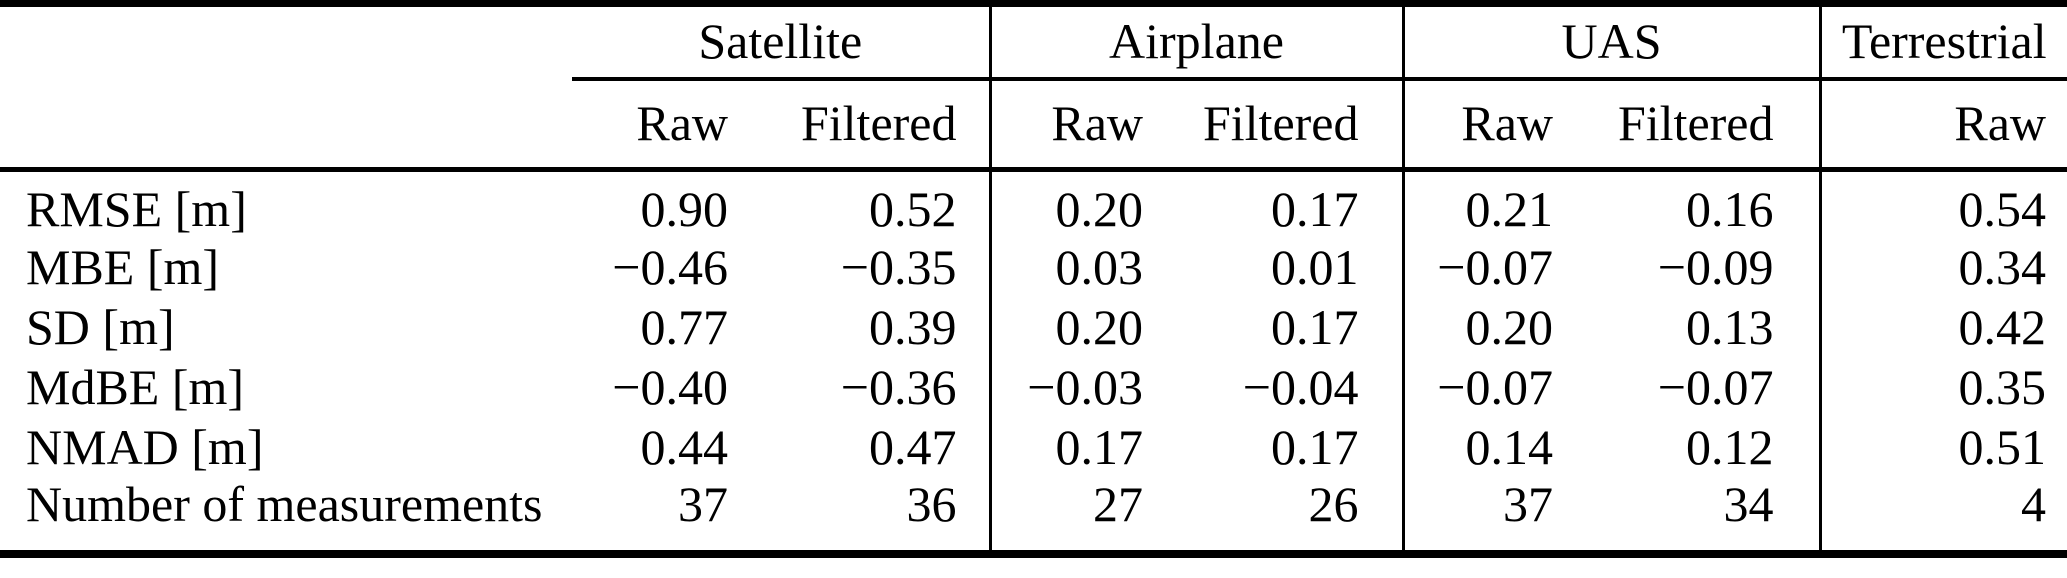  I want to click on subheader-satellite-raw: Raw, so click(650, 125).